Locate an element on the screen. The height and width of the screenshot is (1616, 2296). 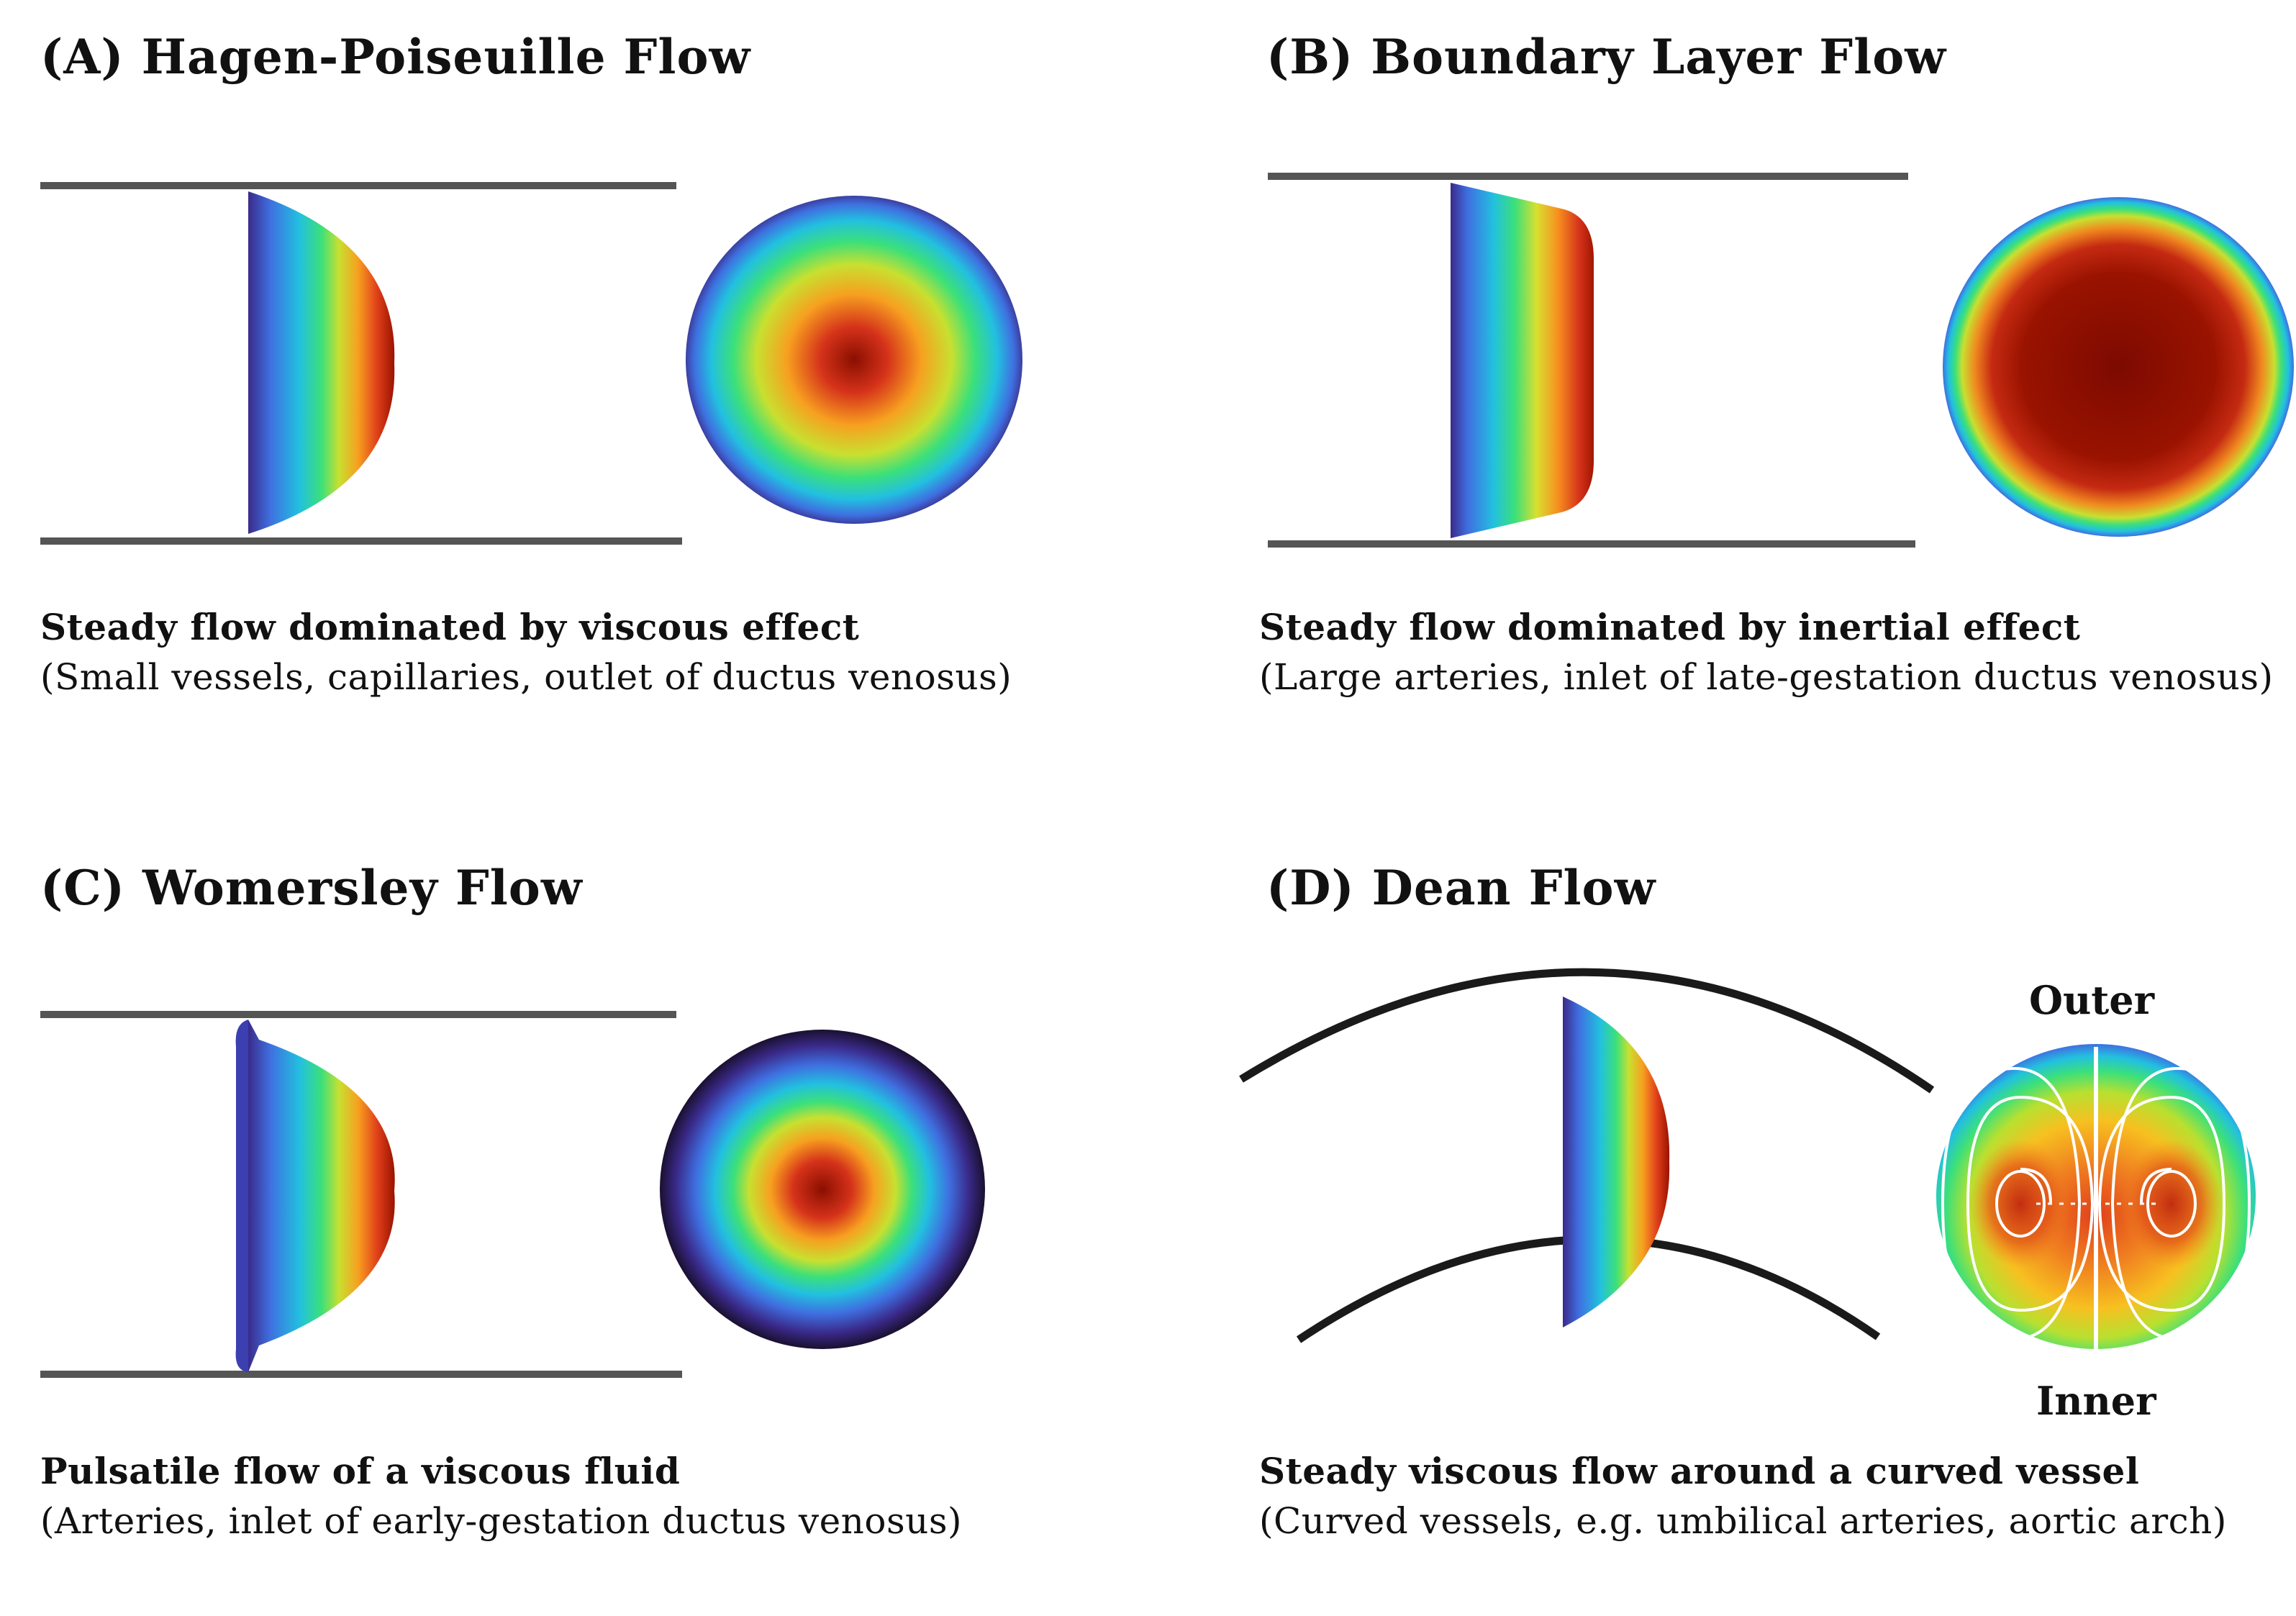
panel-b-diagram is located at coordinates (1781, 360).